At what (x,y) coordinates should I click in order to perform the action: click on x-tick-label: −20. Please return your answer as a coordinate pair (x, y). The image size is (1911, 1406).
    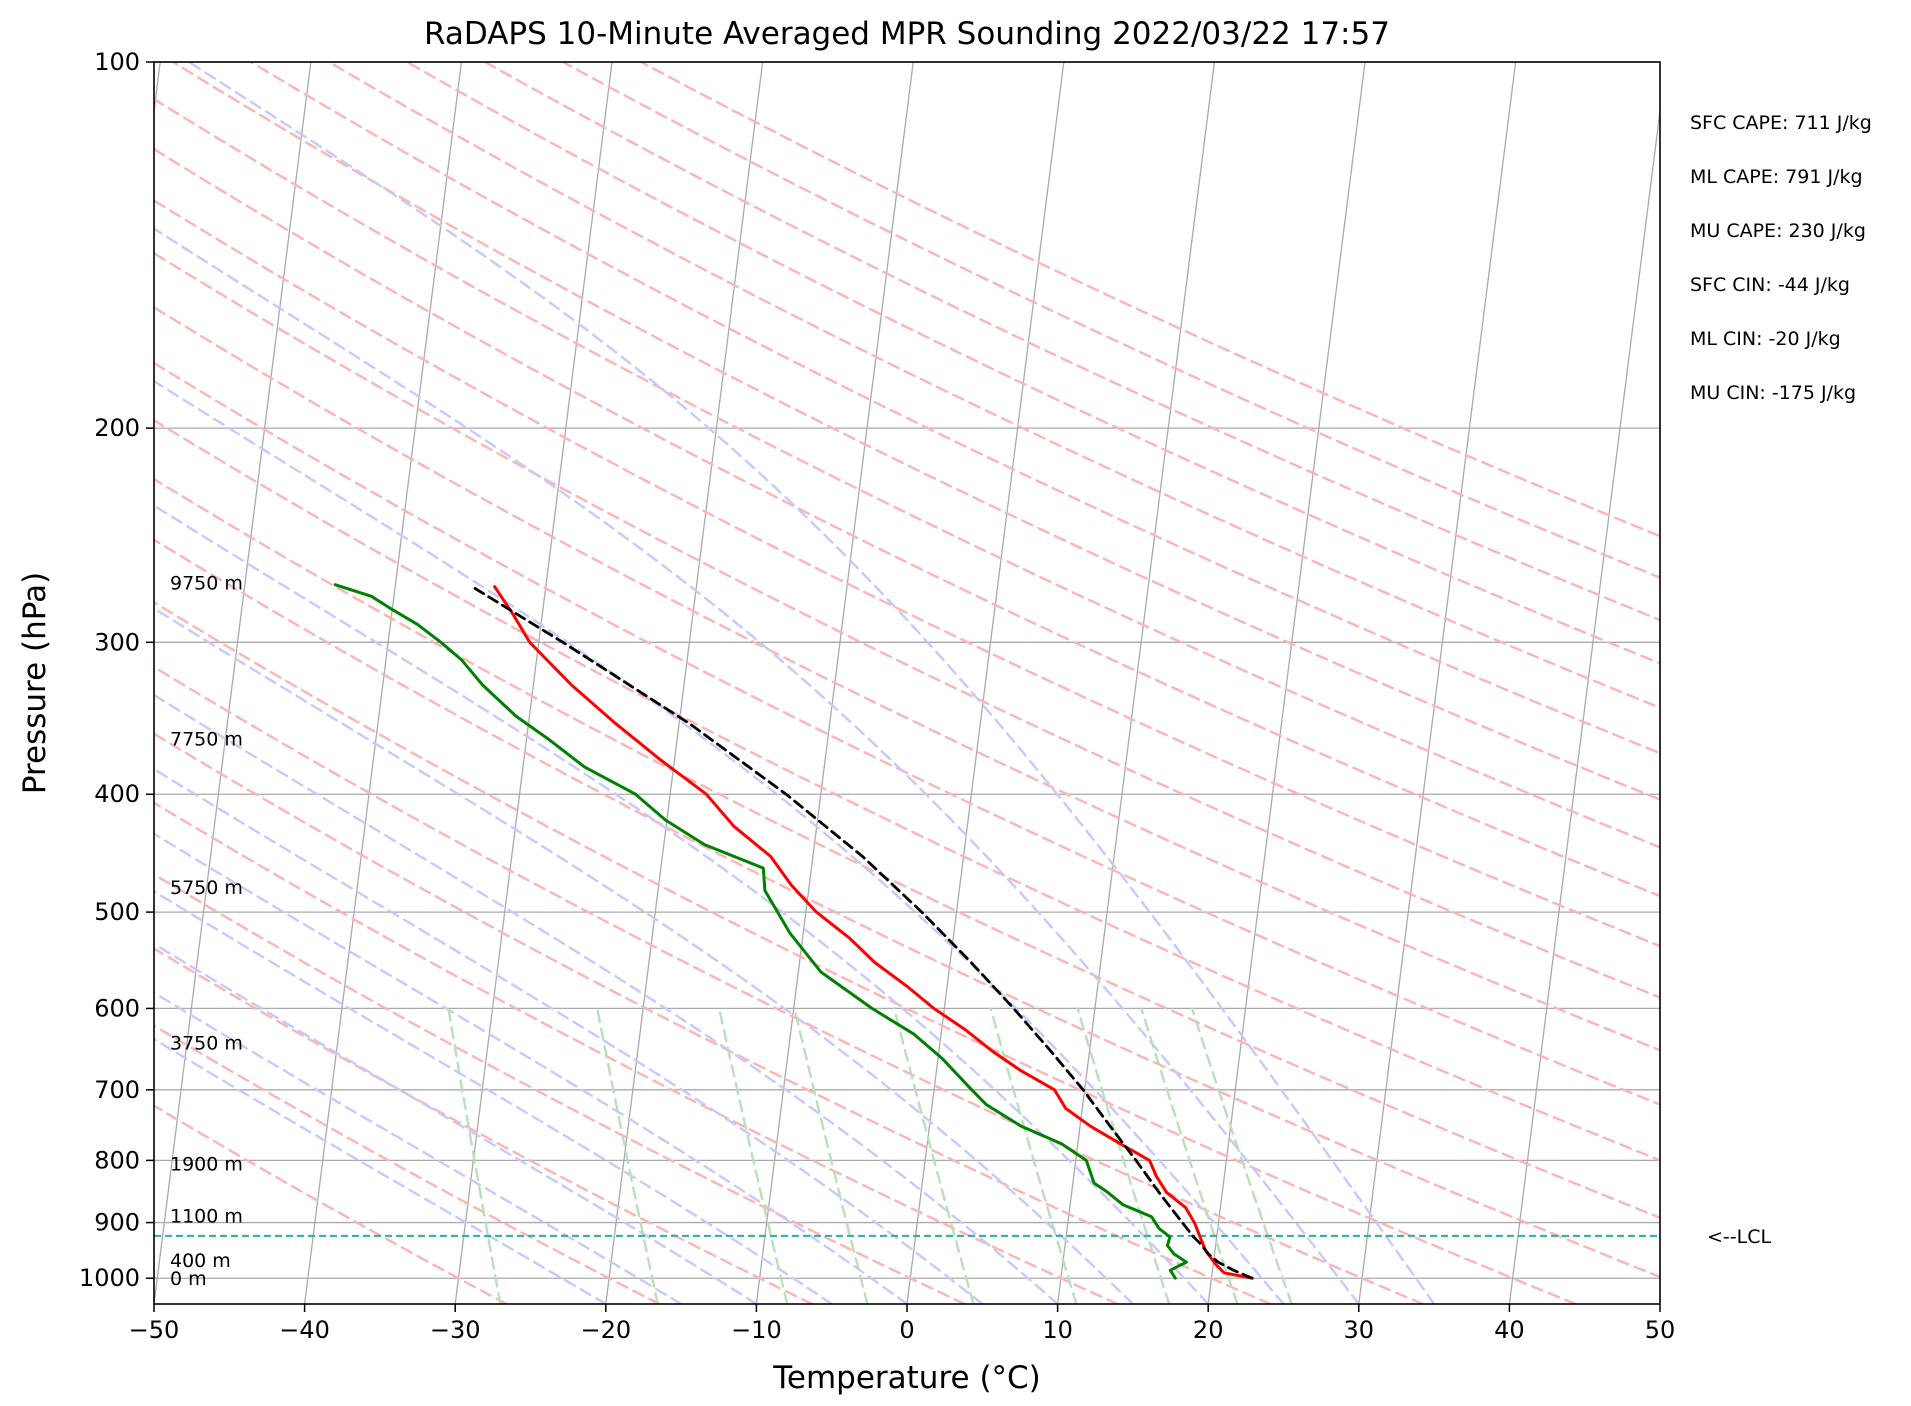
    Looking at the image, I should click on (605, 1330).